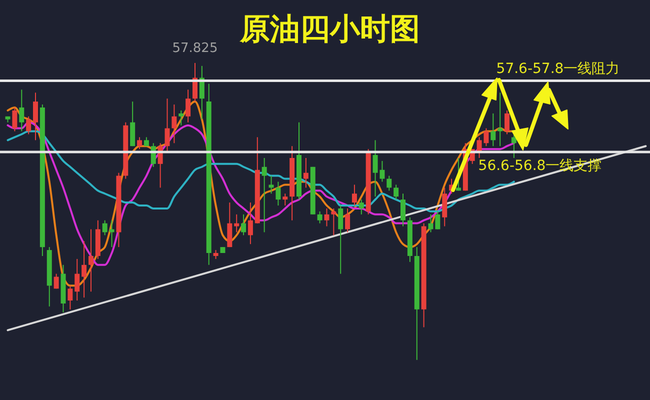 The image size is (650, 400). Describe the element at coordinates (195, 48) in the screenshot. I see `text: 57.825` at that location.